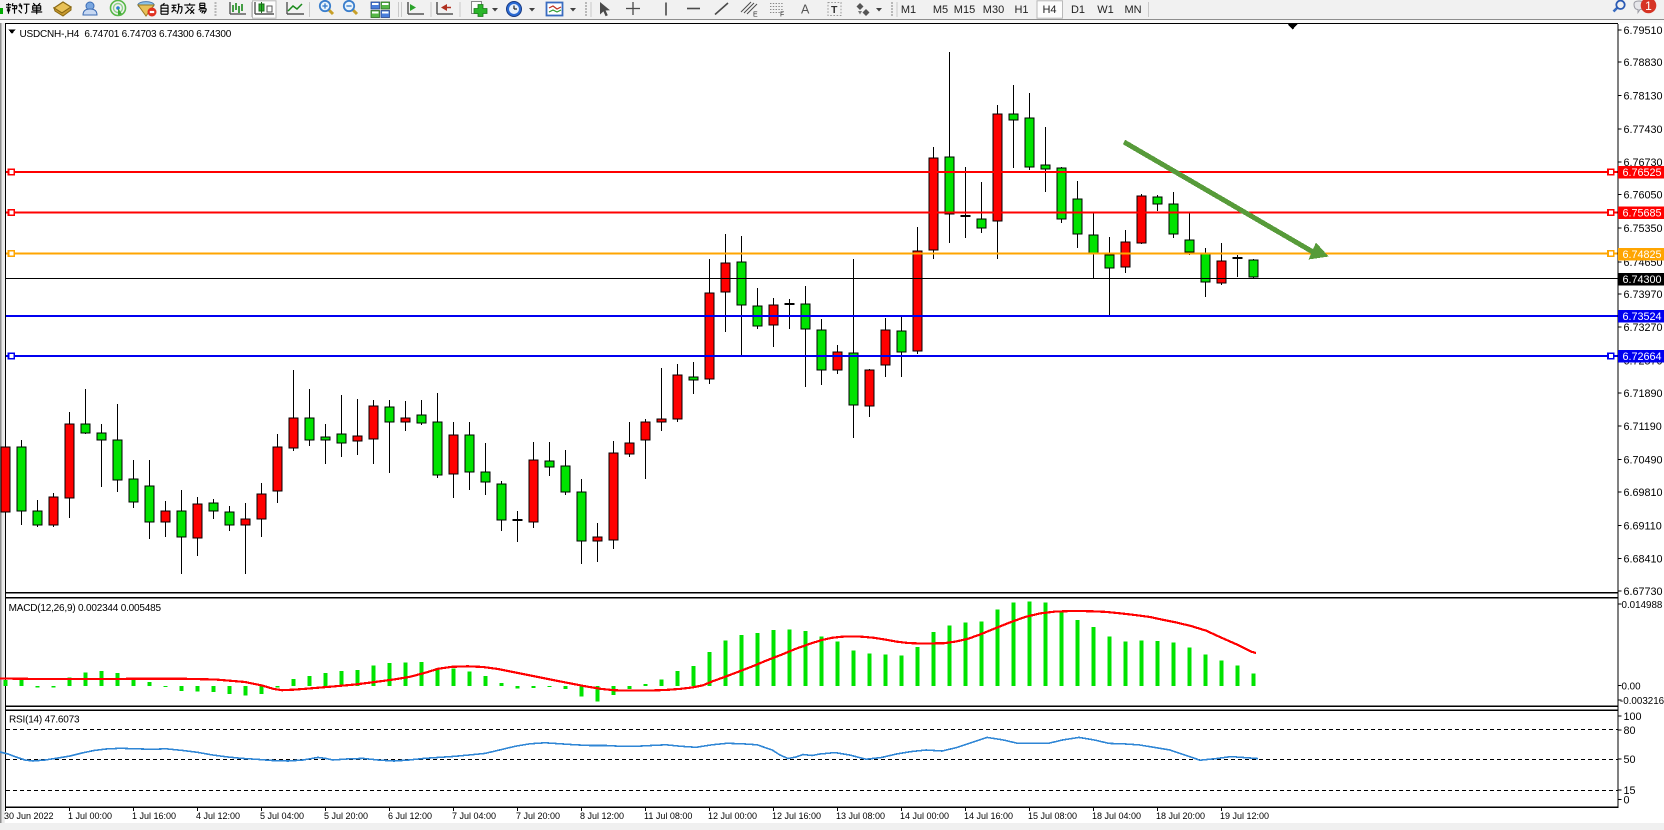  I want to click on svg-text: 5 Jul 04:00, so click(282, 816).